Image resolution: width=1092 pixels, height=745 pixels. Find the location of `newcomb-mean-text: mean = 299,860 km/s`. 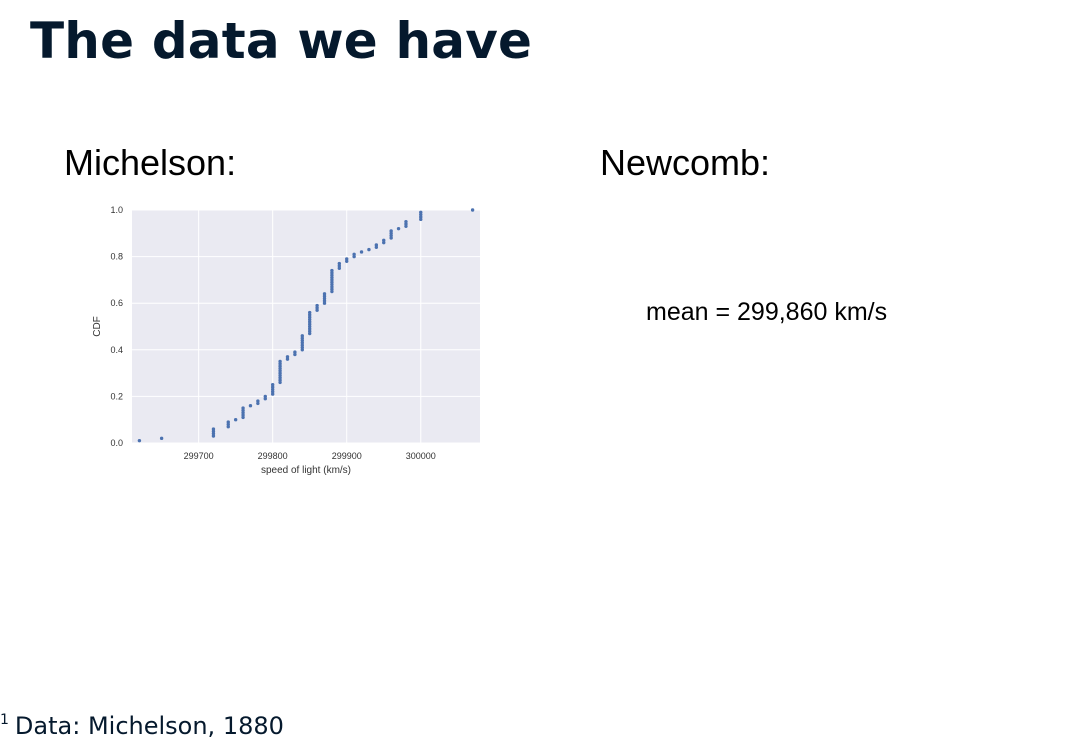

newcomb-mean-text: mean = 299,860 km/s is located at coordinates (767, 312).